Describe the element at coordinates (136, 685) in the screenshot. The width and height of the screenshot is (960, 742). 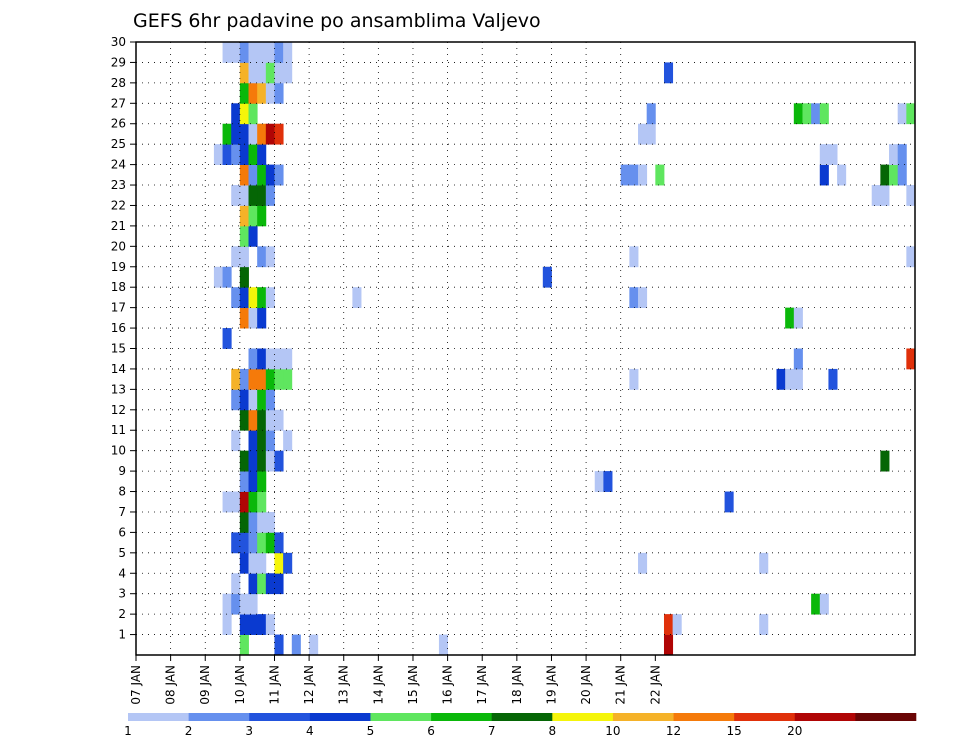
I see `x-tick-label: 07 JAN` at that location.